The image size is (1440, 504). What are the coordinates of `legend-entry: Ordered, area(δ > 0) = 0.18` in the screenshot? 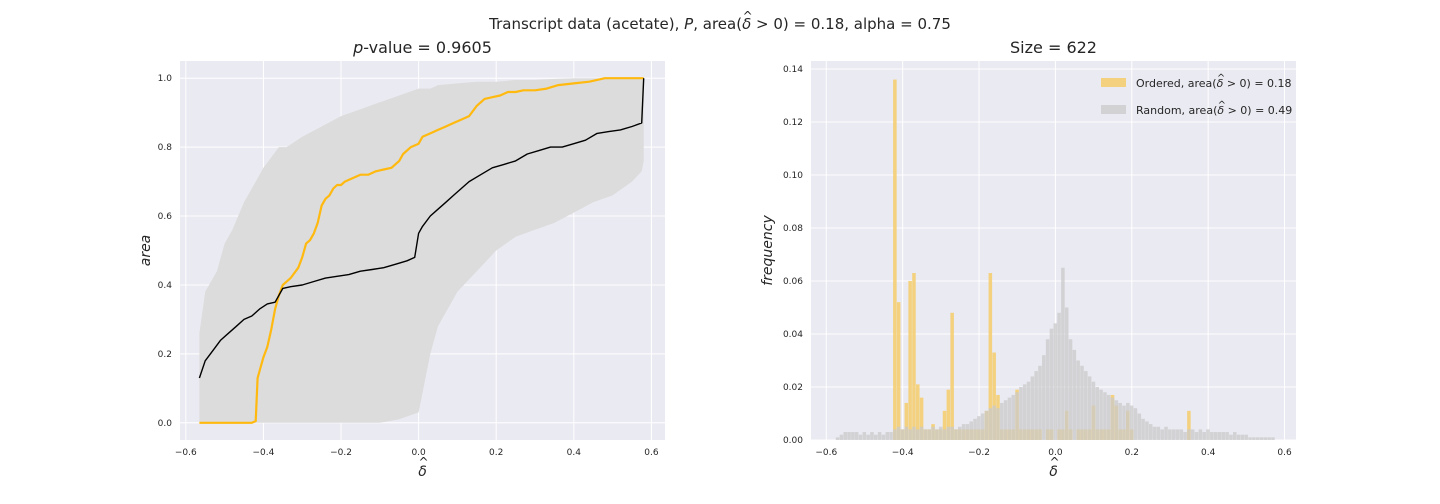 It's located at (1214, 83).